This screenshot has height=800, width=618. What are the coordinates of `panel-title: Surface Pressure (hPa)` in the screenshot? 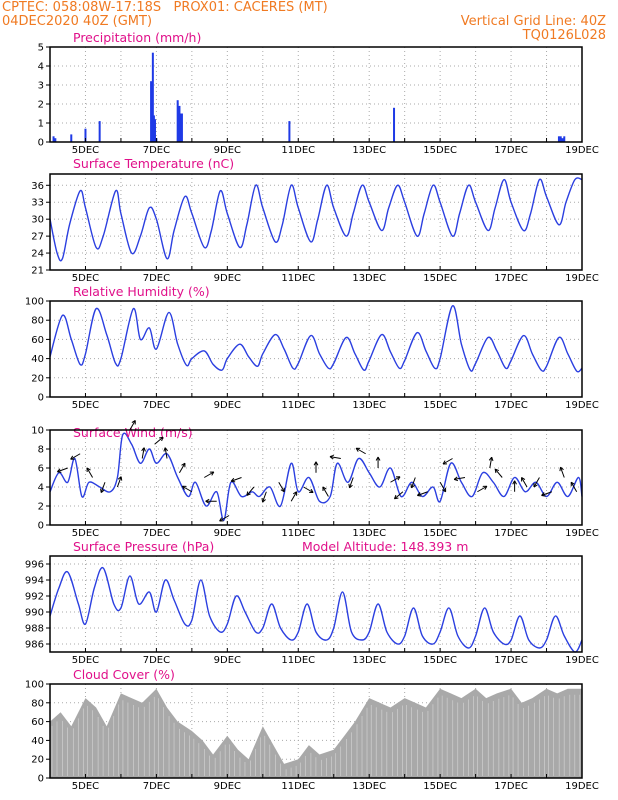 It's located at (143, 546).